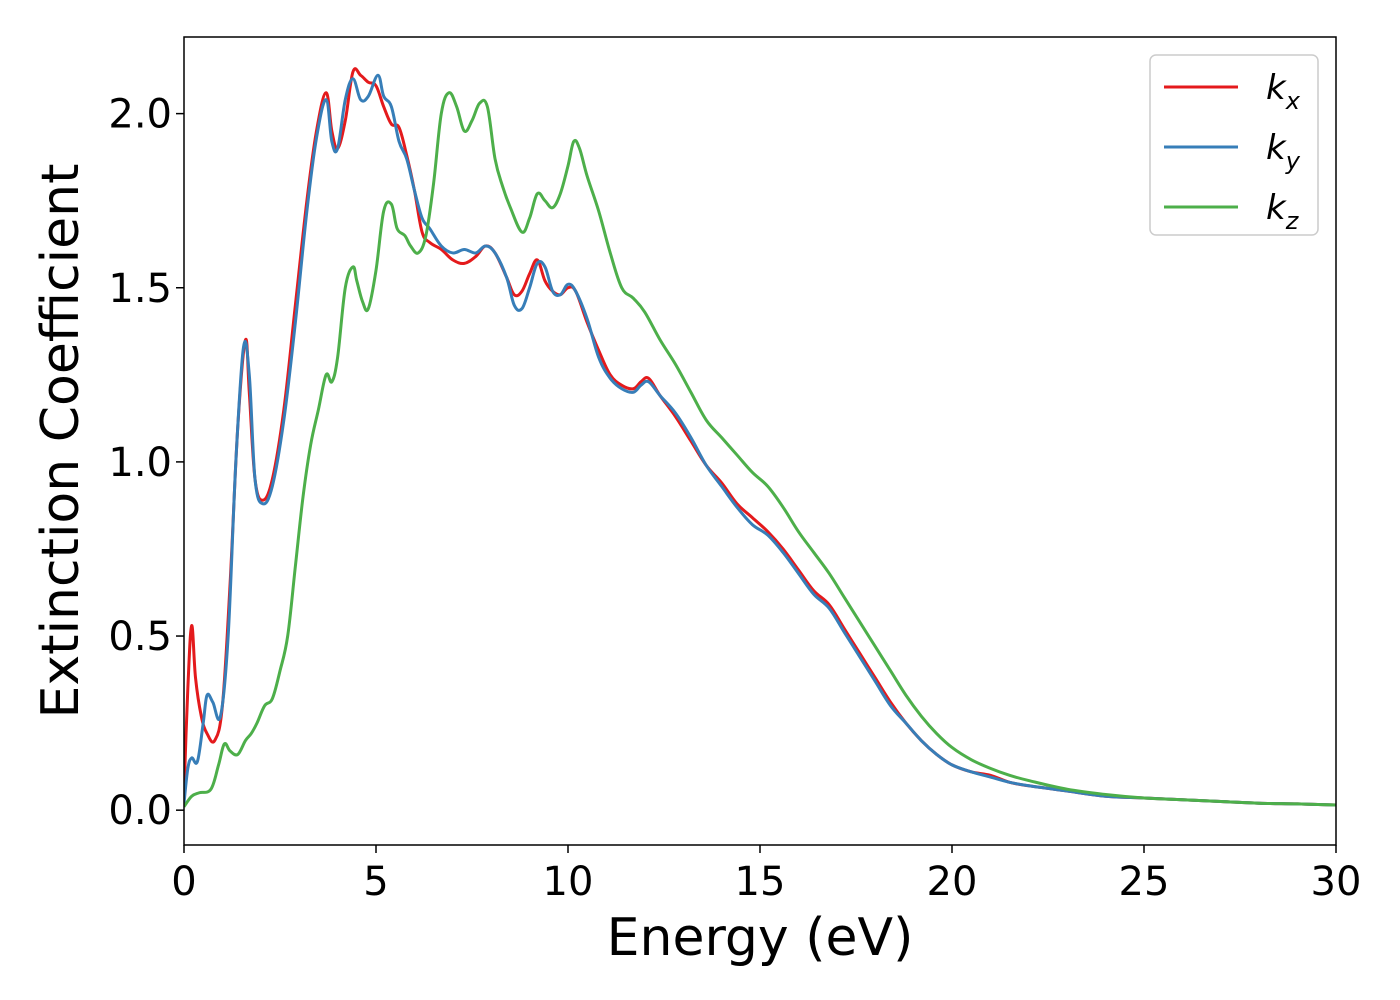 The width and height of the screenshot is (1400, 1000). What do you see at coordinates (952, 882) in the screenshot?
I see `x-tick-label: 20` at bounding box center [952, 882].